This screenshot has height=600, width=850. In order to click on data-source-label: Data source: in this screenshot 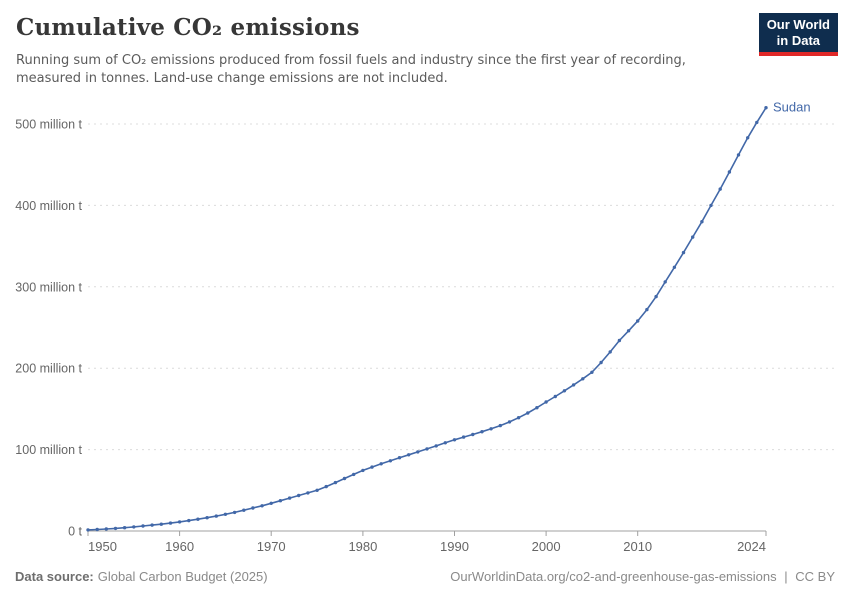, I will do `click(54, 576)`.